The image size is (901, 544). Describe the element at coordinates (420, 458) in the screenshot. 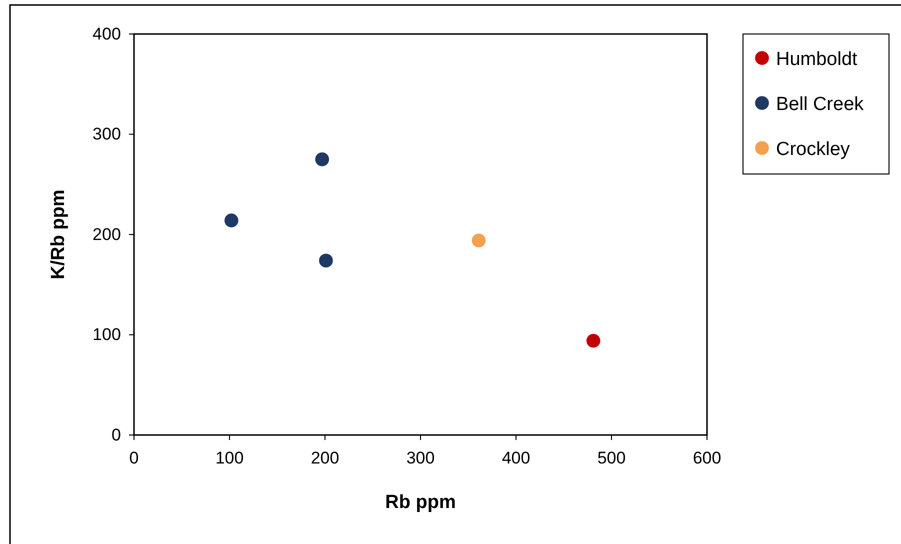

I see `x-tick-label: 300` at that location.